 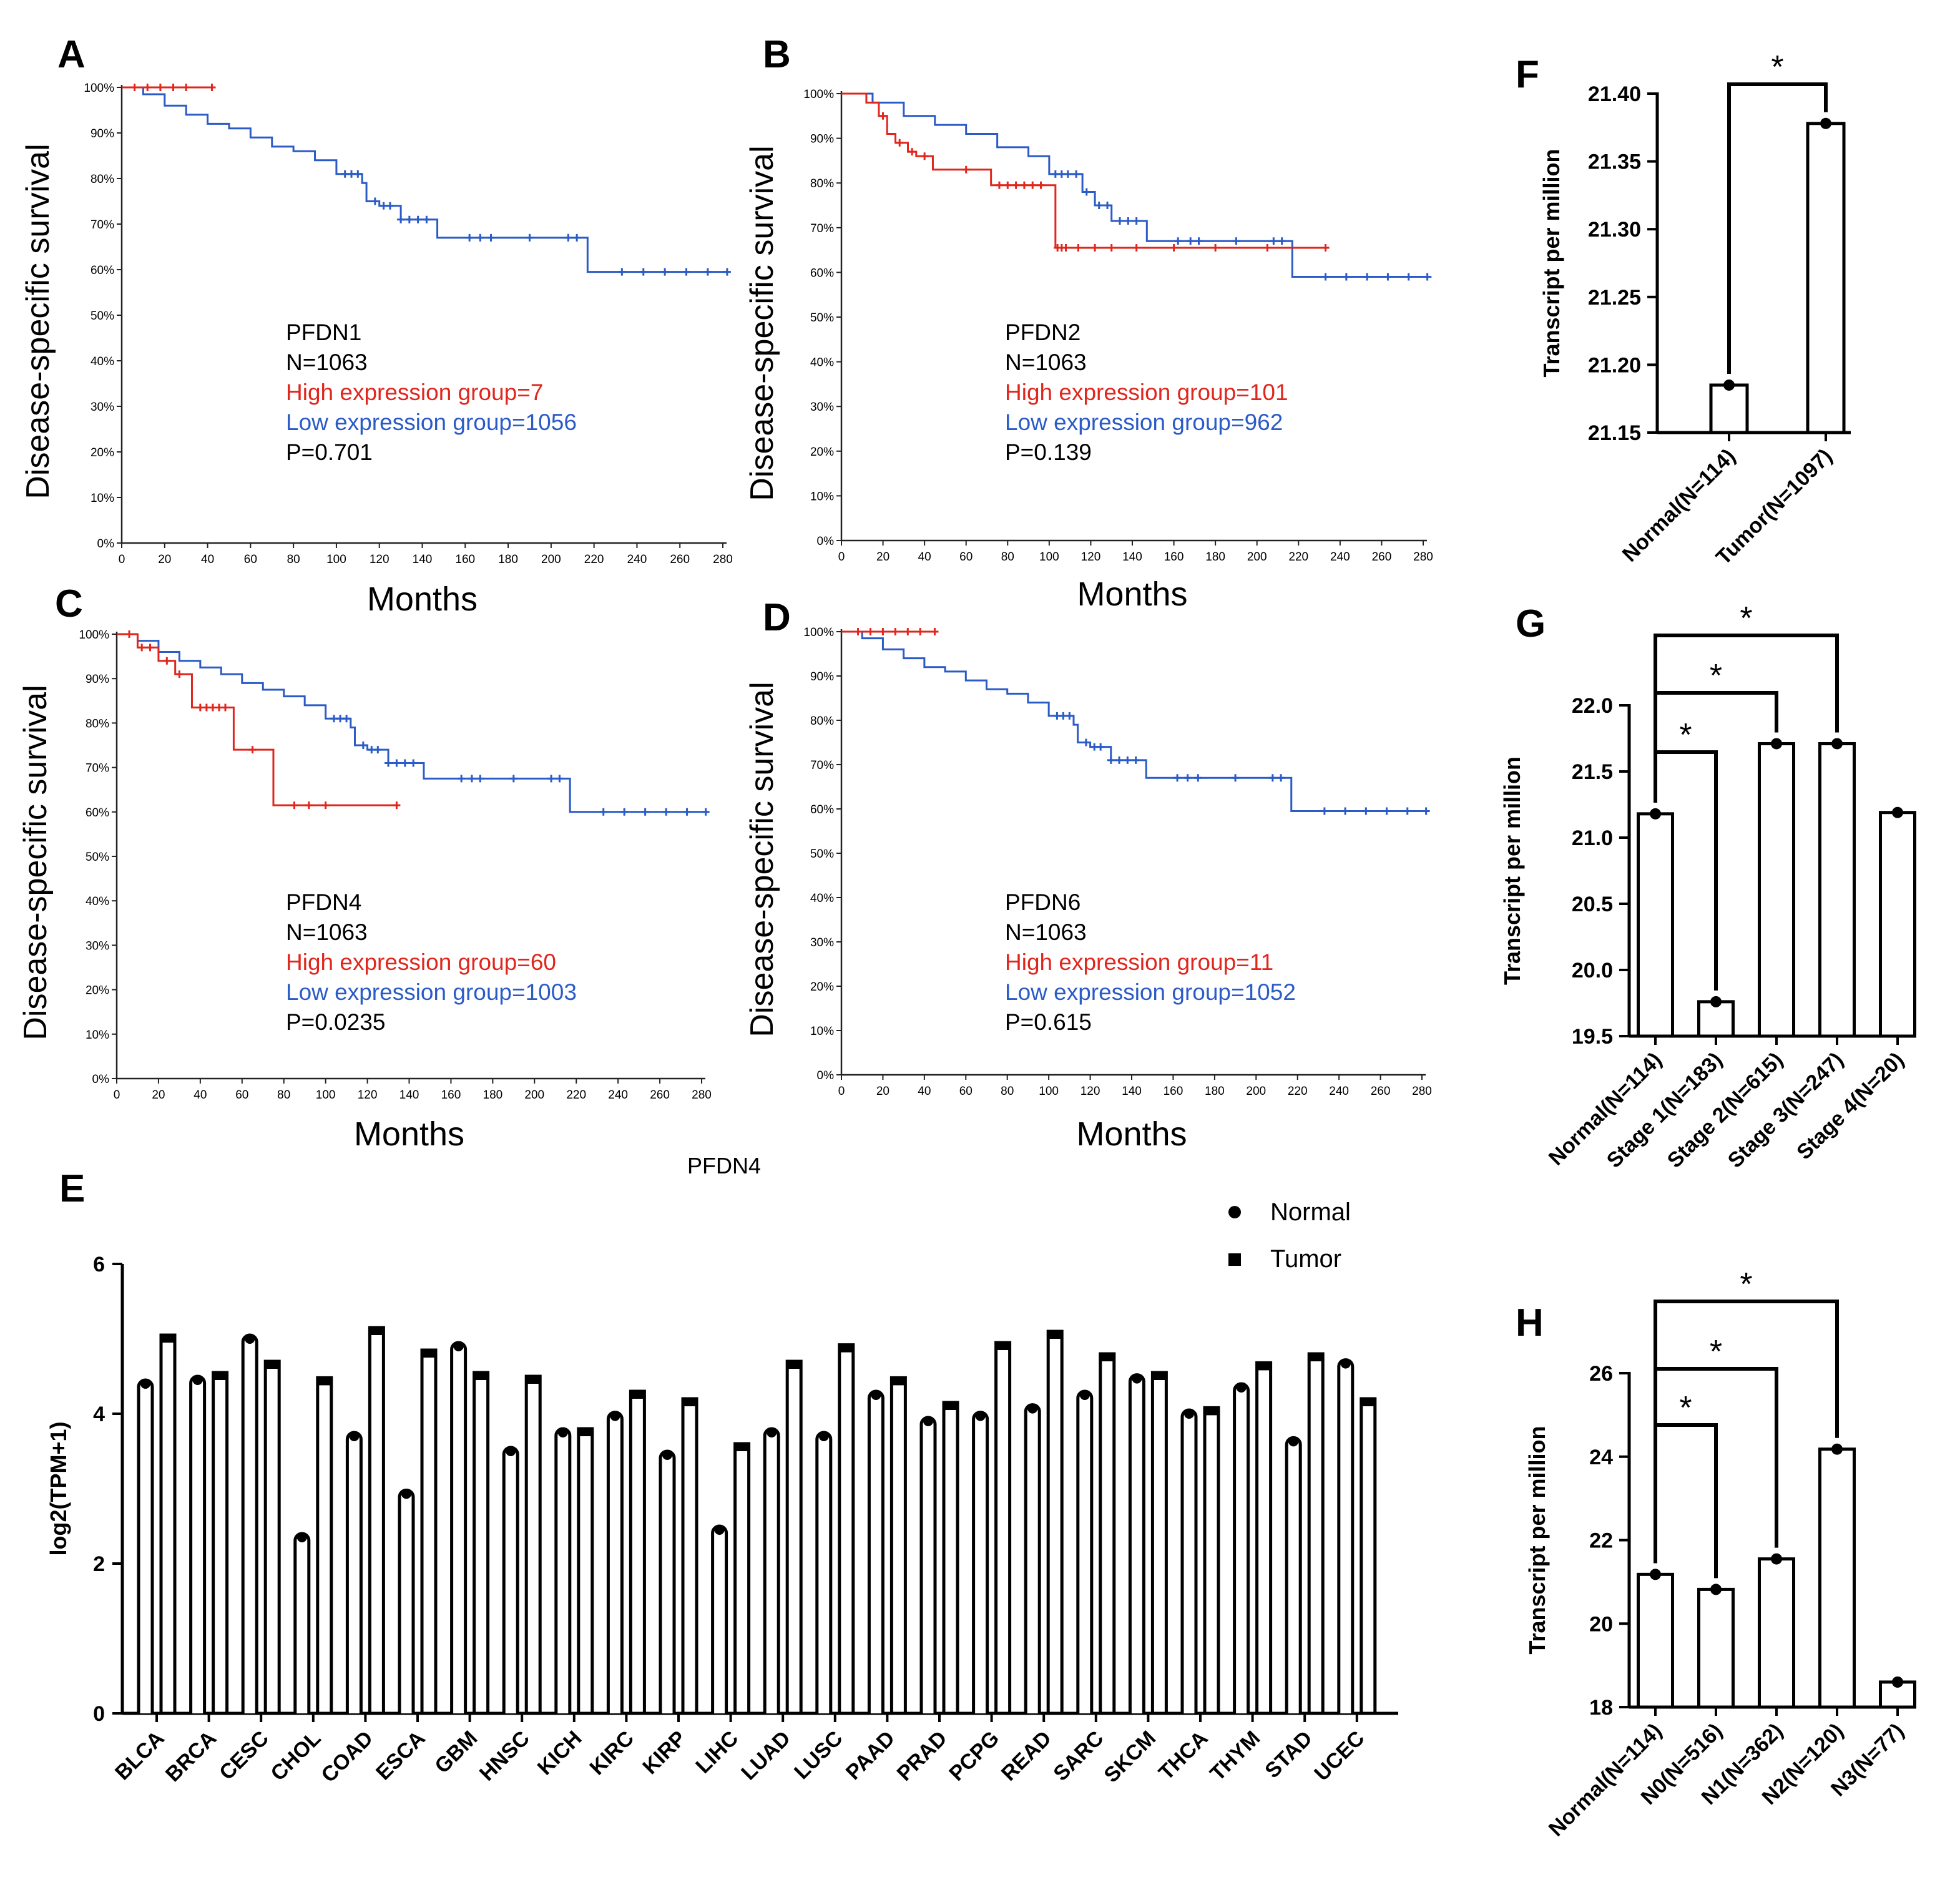 I want to click on y-tick-label: 0, so click(x=99, y=1714).